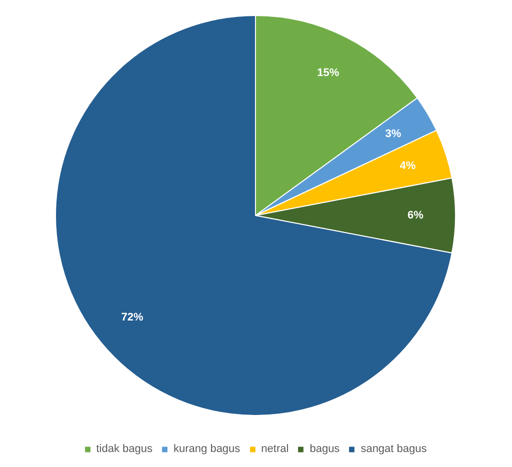  What do you see at coordinates (393, 134) in the screenshot?
I see `data-label: 3%` at bounding box center [393, 134].